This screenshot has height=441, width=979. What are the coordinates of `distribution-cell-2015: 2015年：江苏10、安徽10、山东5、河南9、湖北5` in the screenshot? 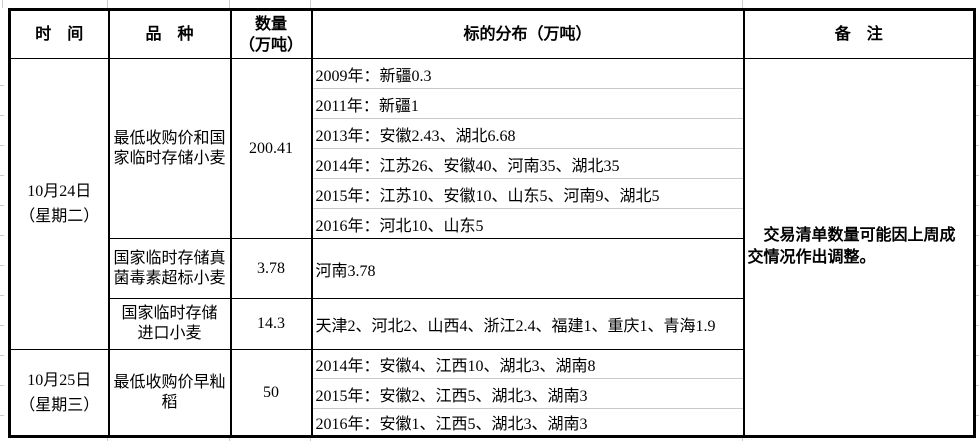 It's located at (527, 193).